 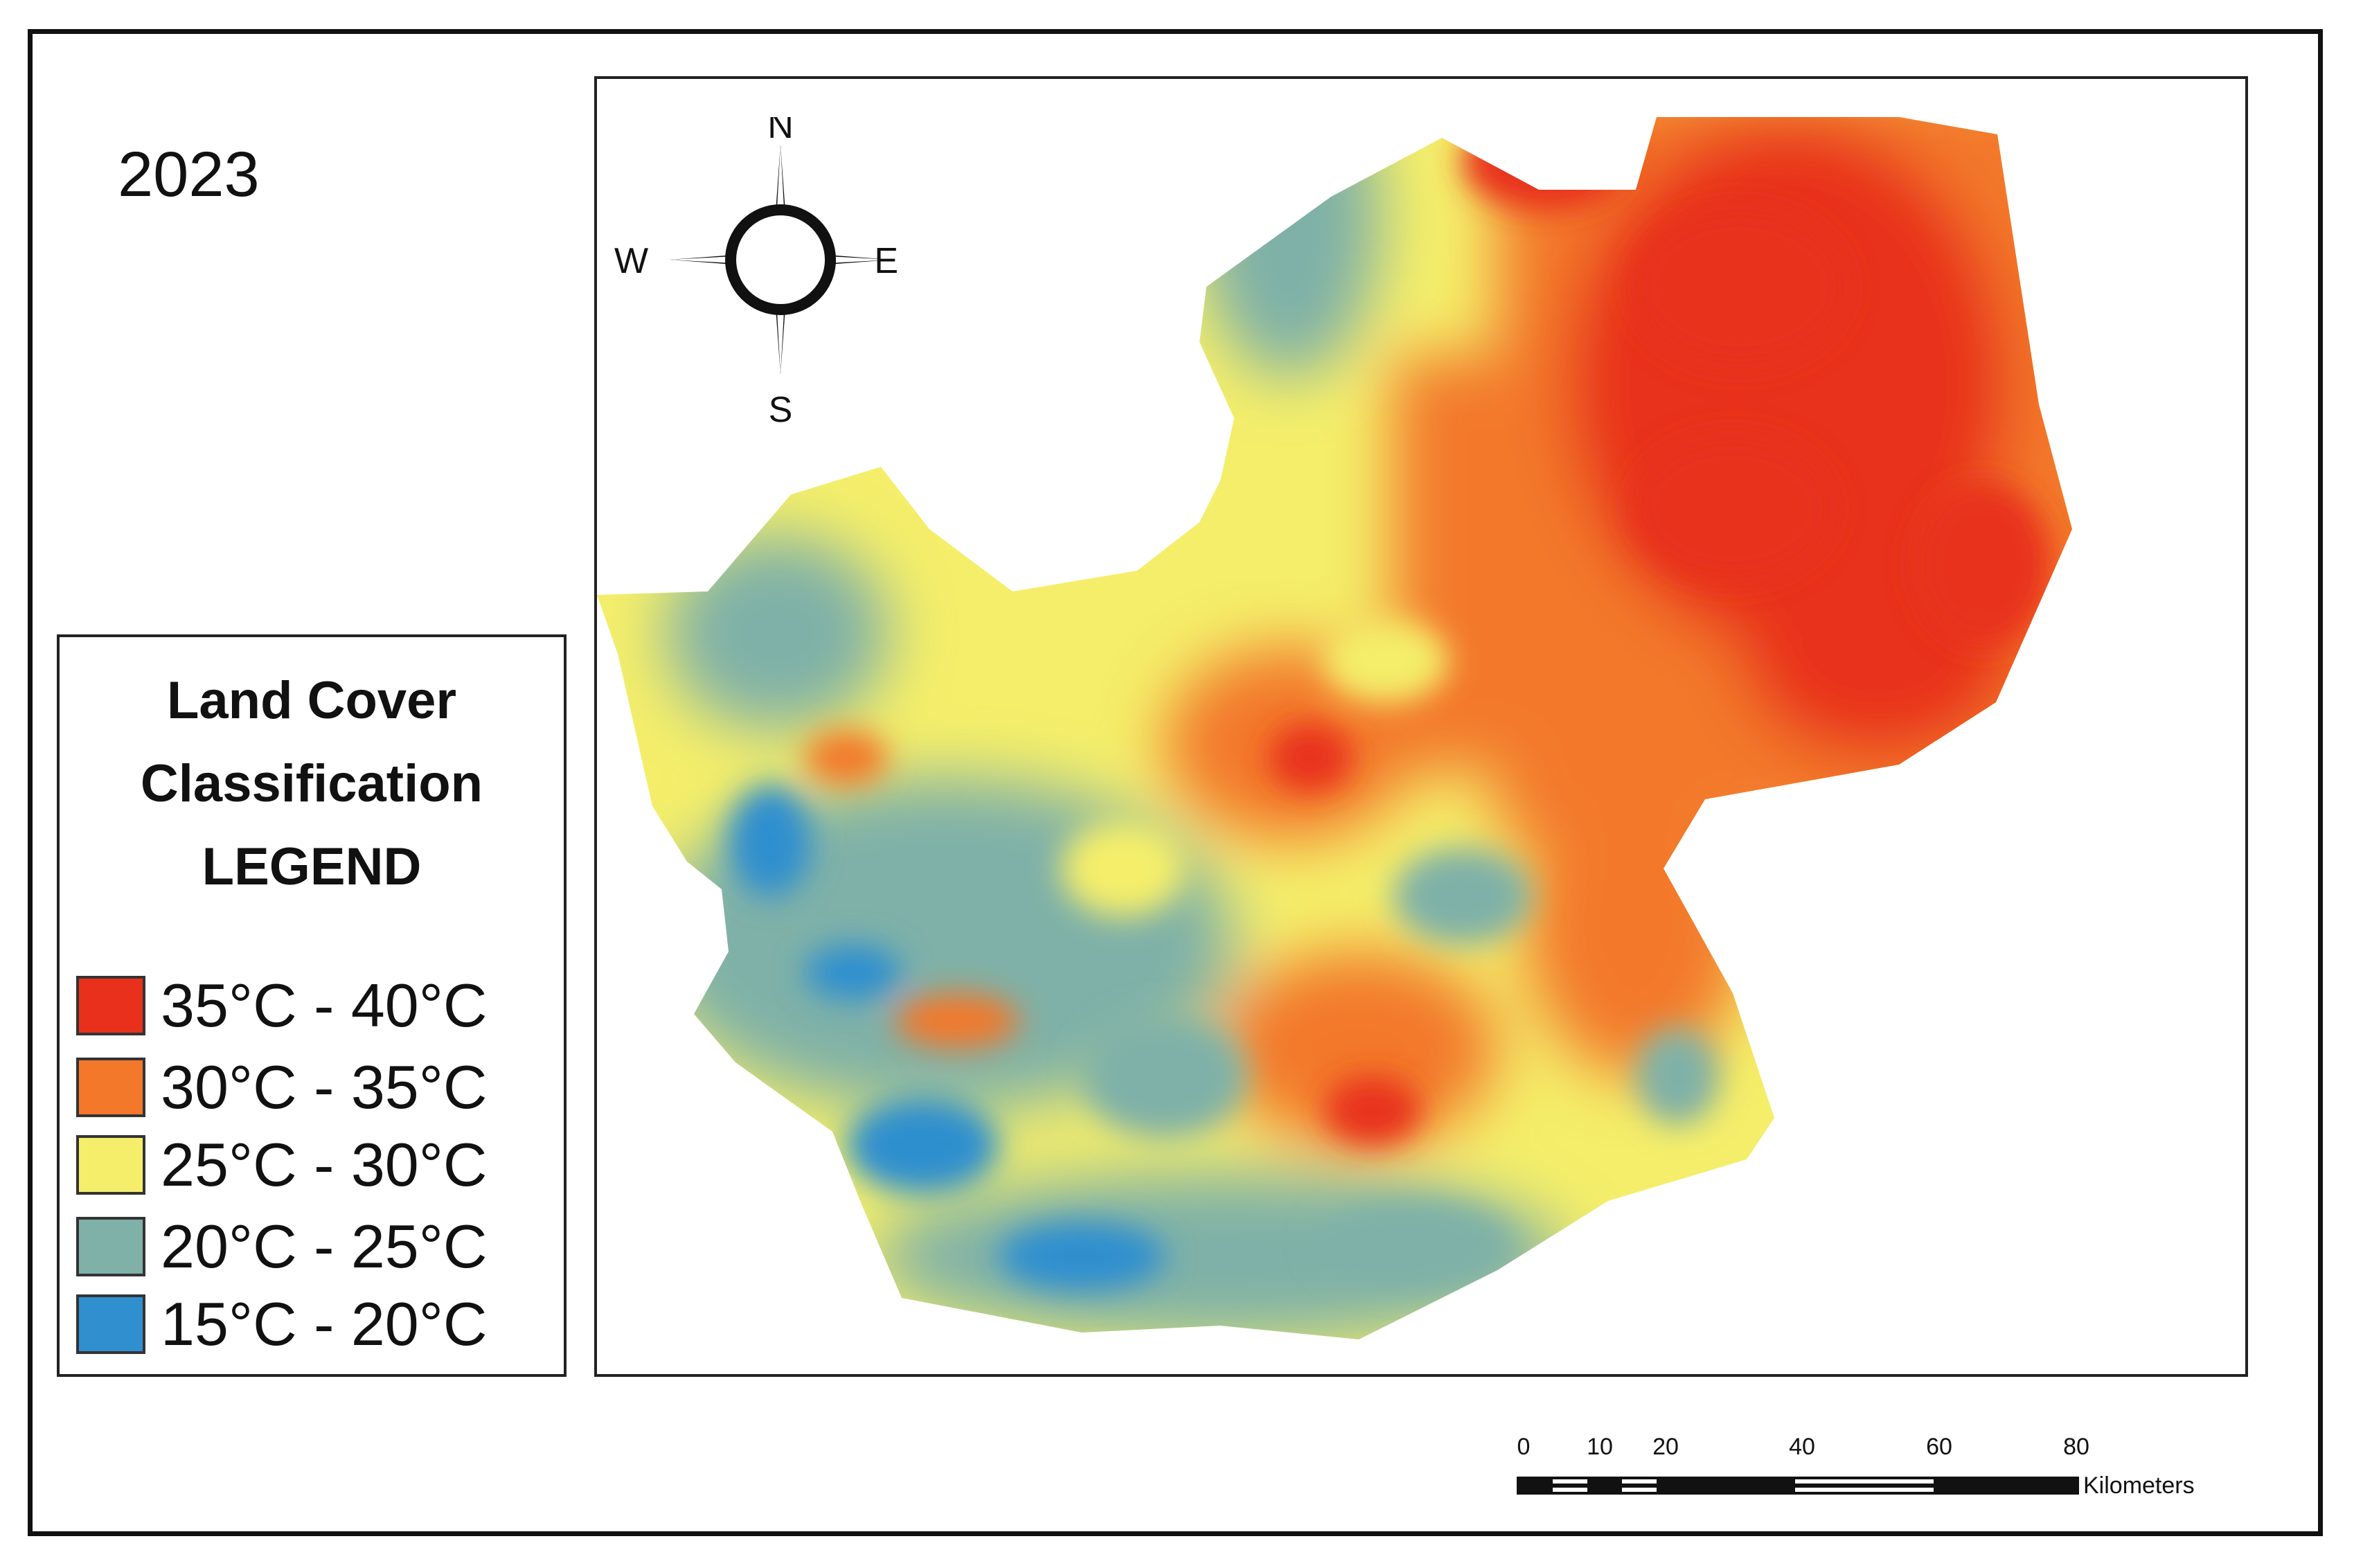 I want to click on scale-tick-label: 10, so click(x=1600, y=1447).